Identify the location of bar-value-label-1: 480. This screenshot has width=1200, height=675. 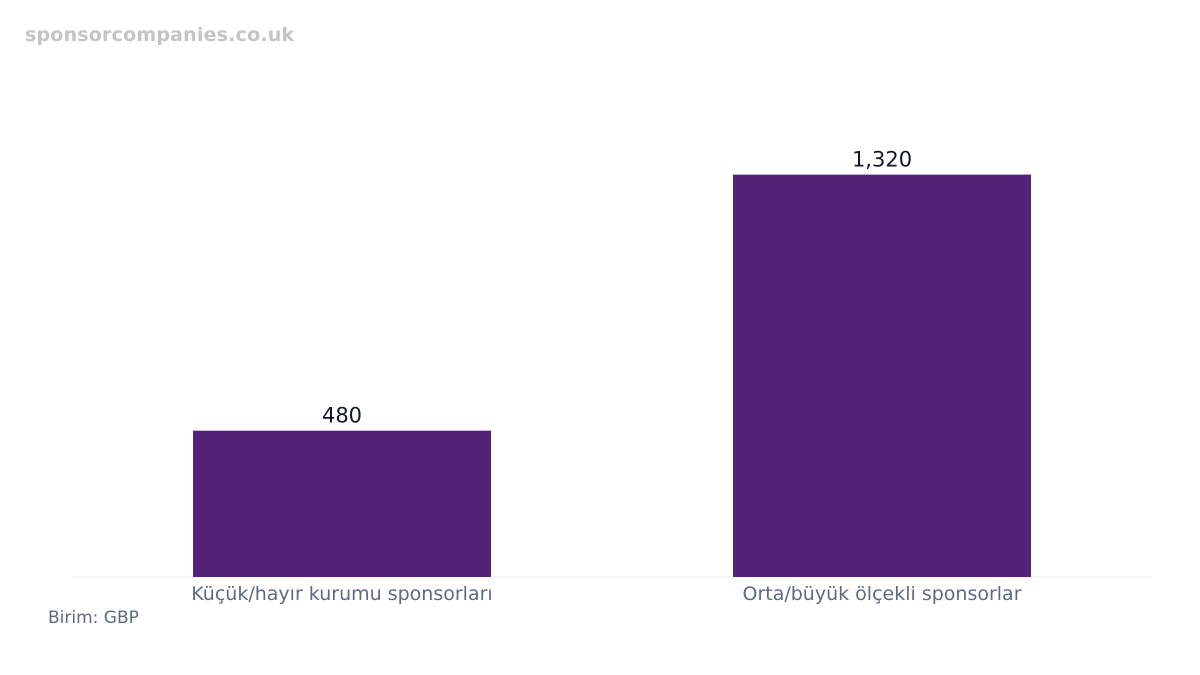
(342, 416).